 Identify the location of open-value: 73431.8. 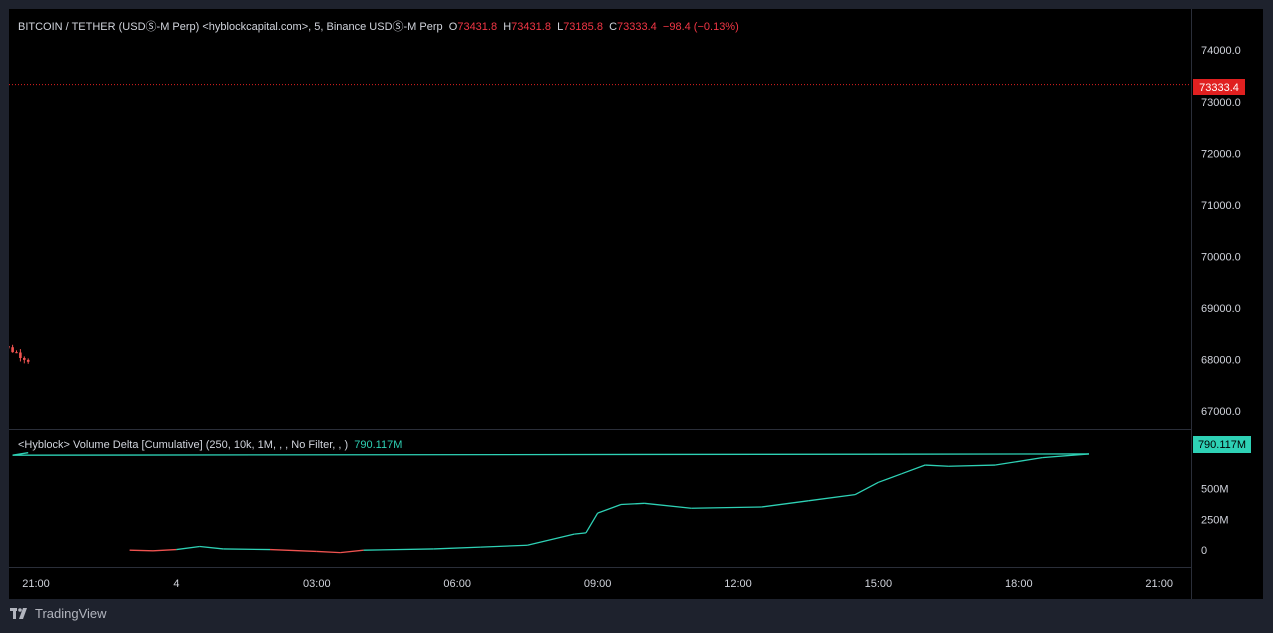
(477, 27).